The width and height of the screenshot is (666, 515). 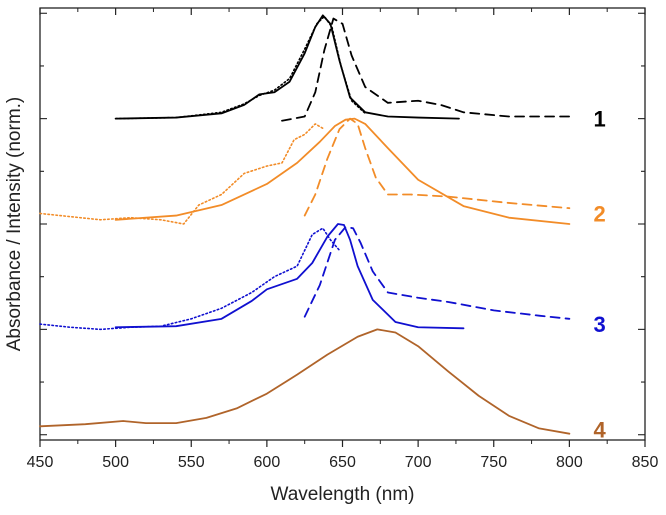 What do you see at coordinates (418, 462) in the screenshot?
I see `x-tick-label: 700` at bounding box center [418, 462].